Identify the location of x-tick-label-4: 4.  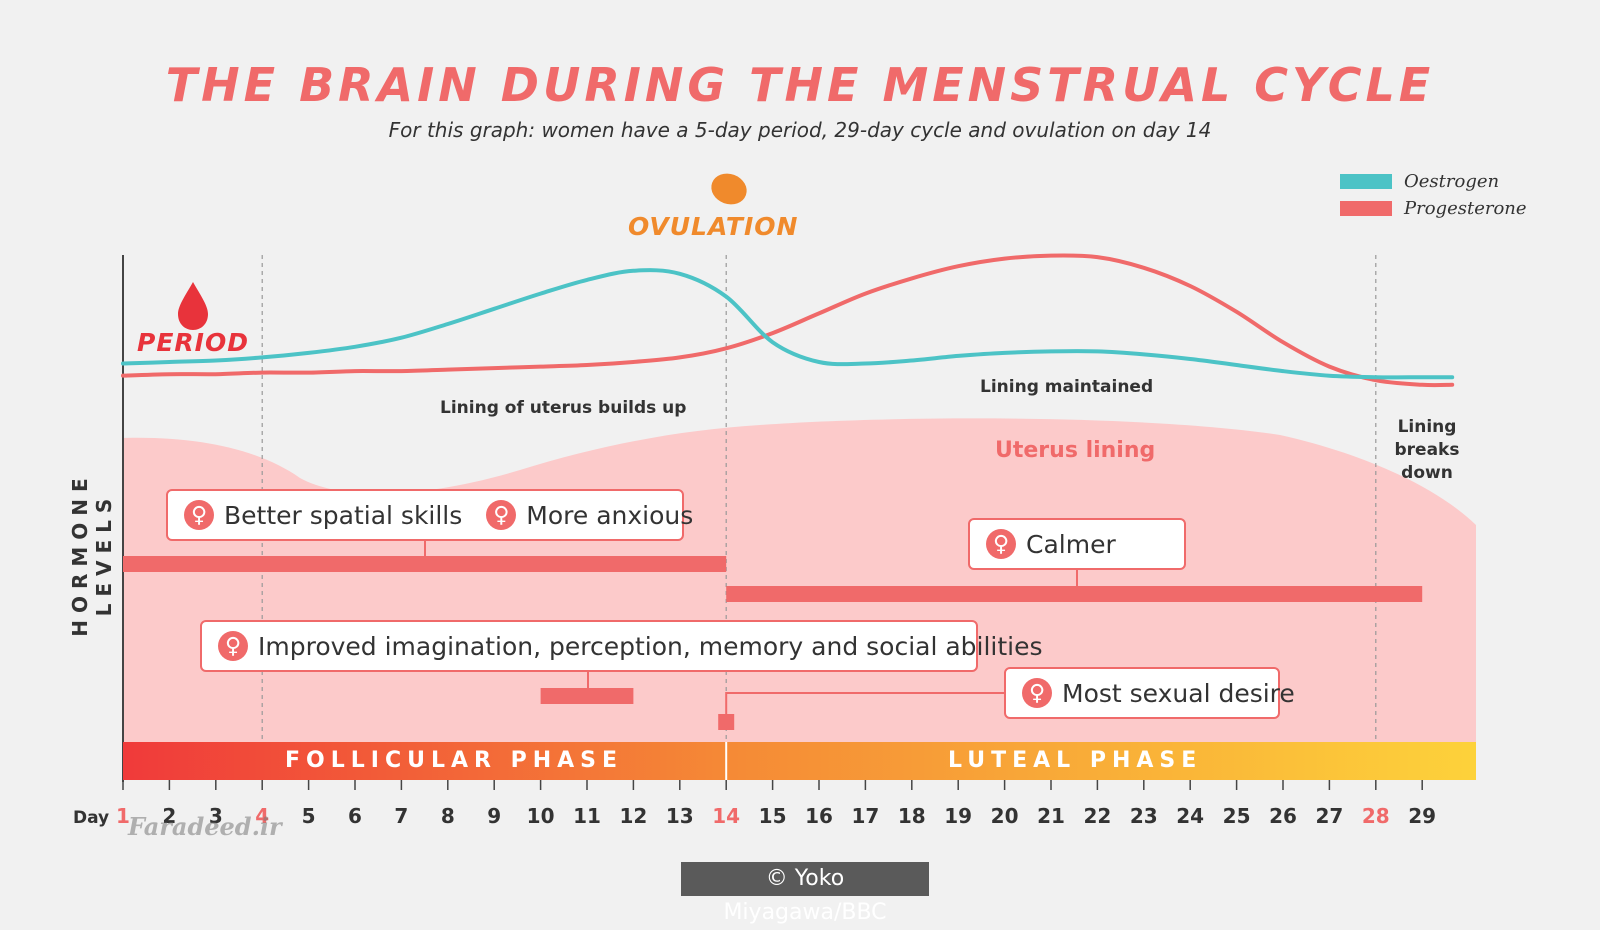
(262, 816).